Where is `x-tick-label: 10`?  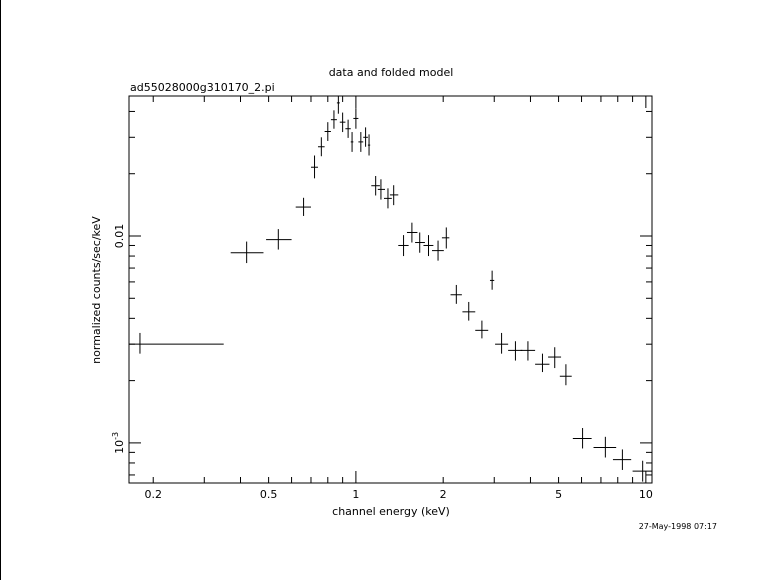 x-tick-label: 10 is located at coordinates (646, 494).